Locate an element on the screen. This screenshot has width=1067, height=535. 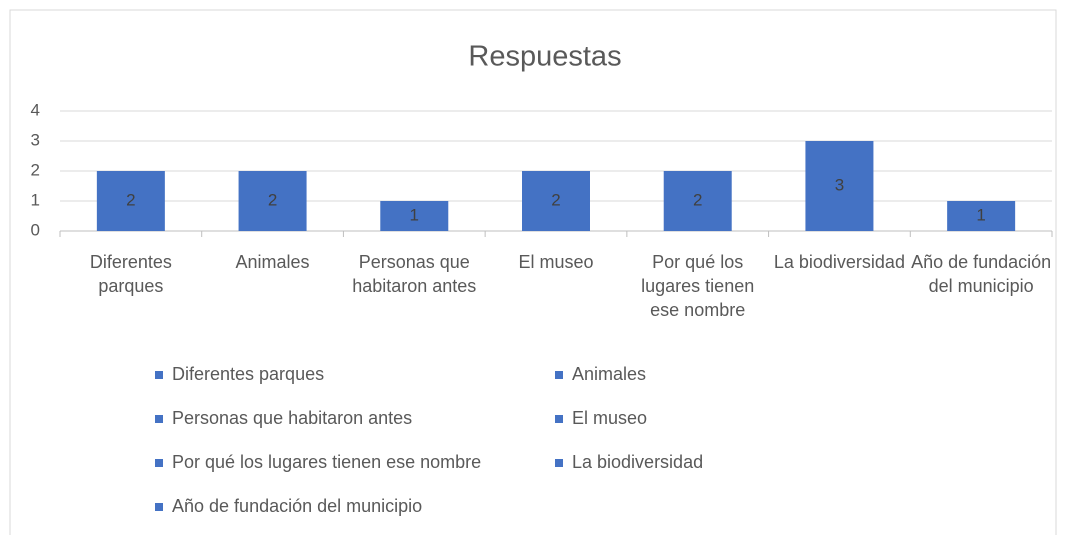
legend-label: La biodiversidad is located at coordinates (637, 462).